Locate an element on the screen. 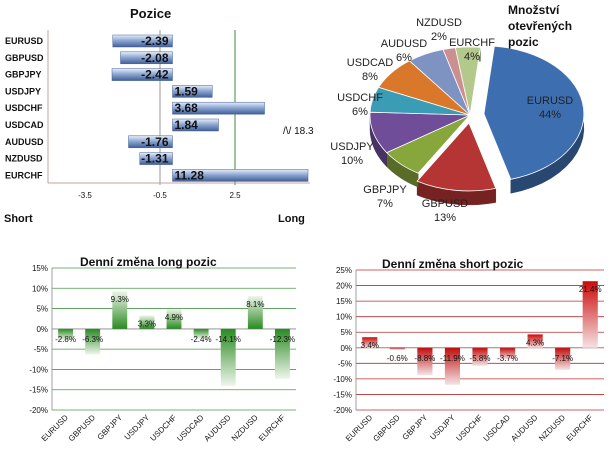 The width and height of the screenshot is (610, 465). value-label-gbpusd: -2.08 is located at coordinates (155, 58).